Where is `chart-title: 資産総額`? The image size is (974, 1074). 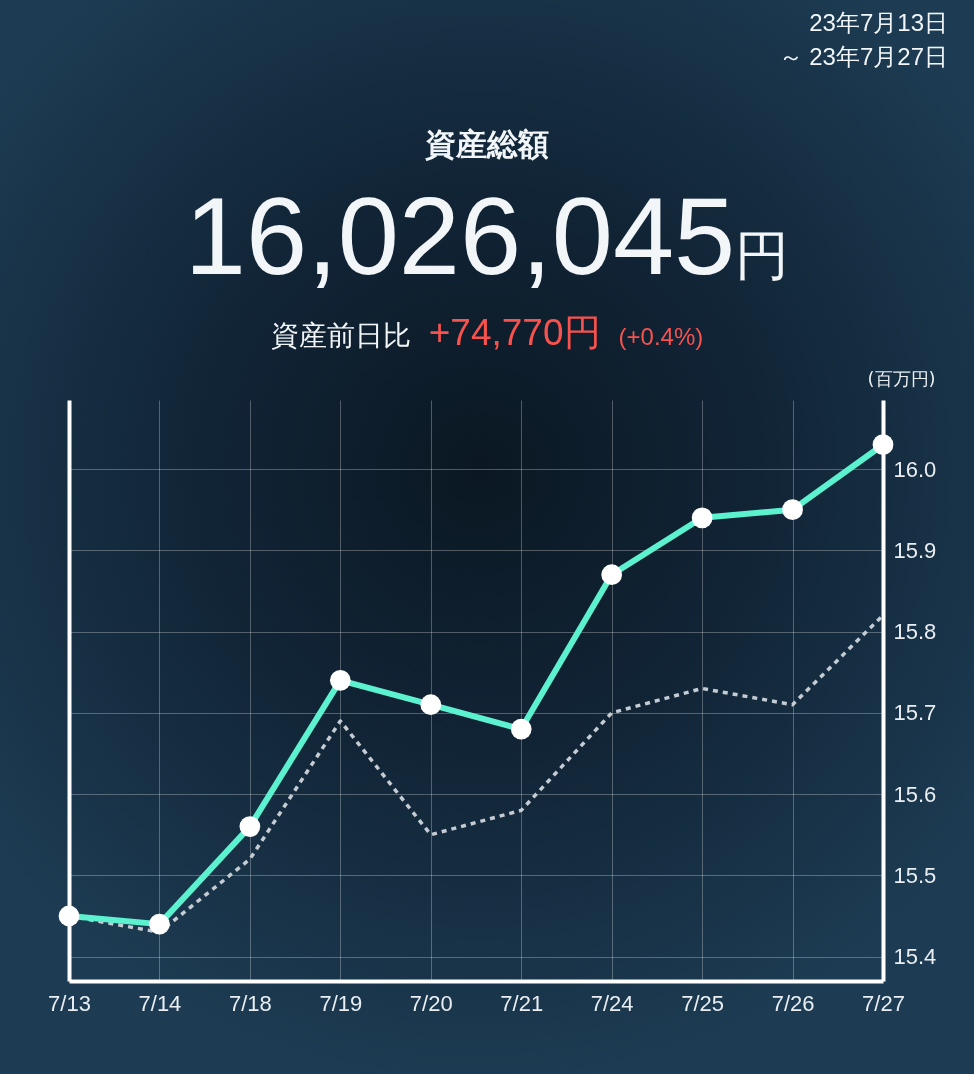 chart-title: 資産総額 is located at coordinates (487, 145).